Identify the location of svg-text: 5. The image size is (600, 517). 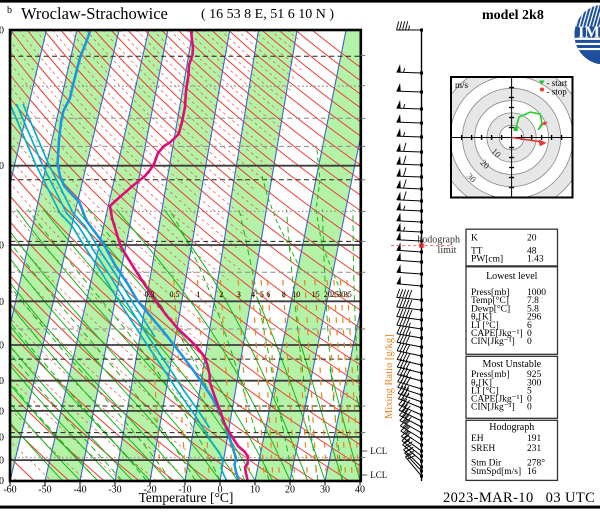
(262, 294).